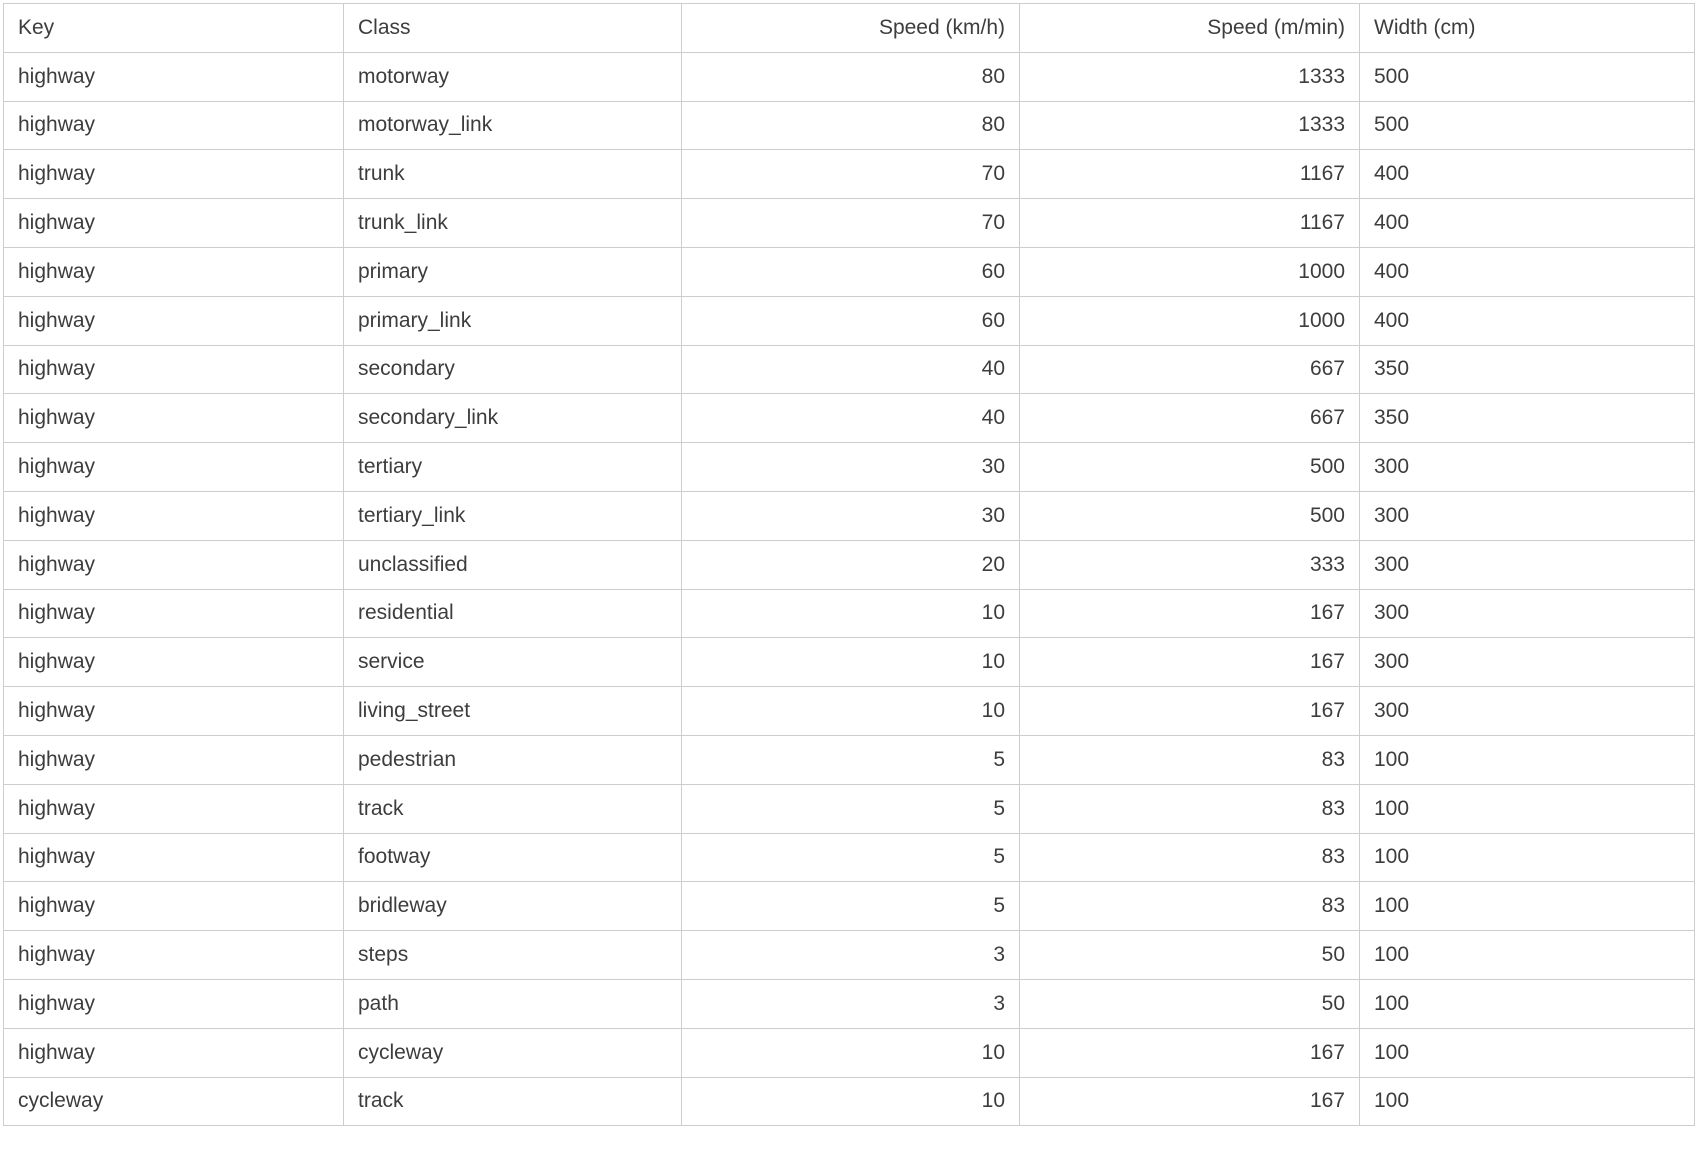  Describe the element at coordinates (849, 76) in the screenshot. I see `table-row: highway motorway 80 1333 500` at that location.